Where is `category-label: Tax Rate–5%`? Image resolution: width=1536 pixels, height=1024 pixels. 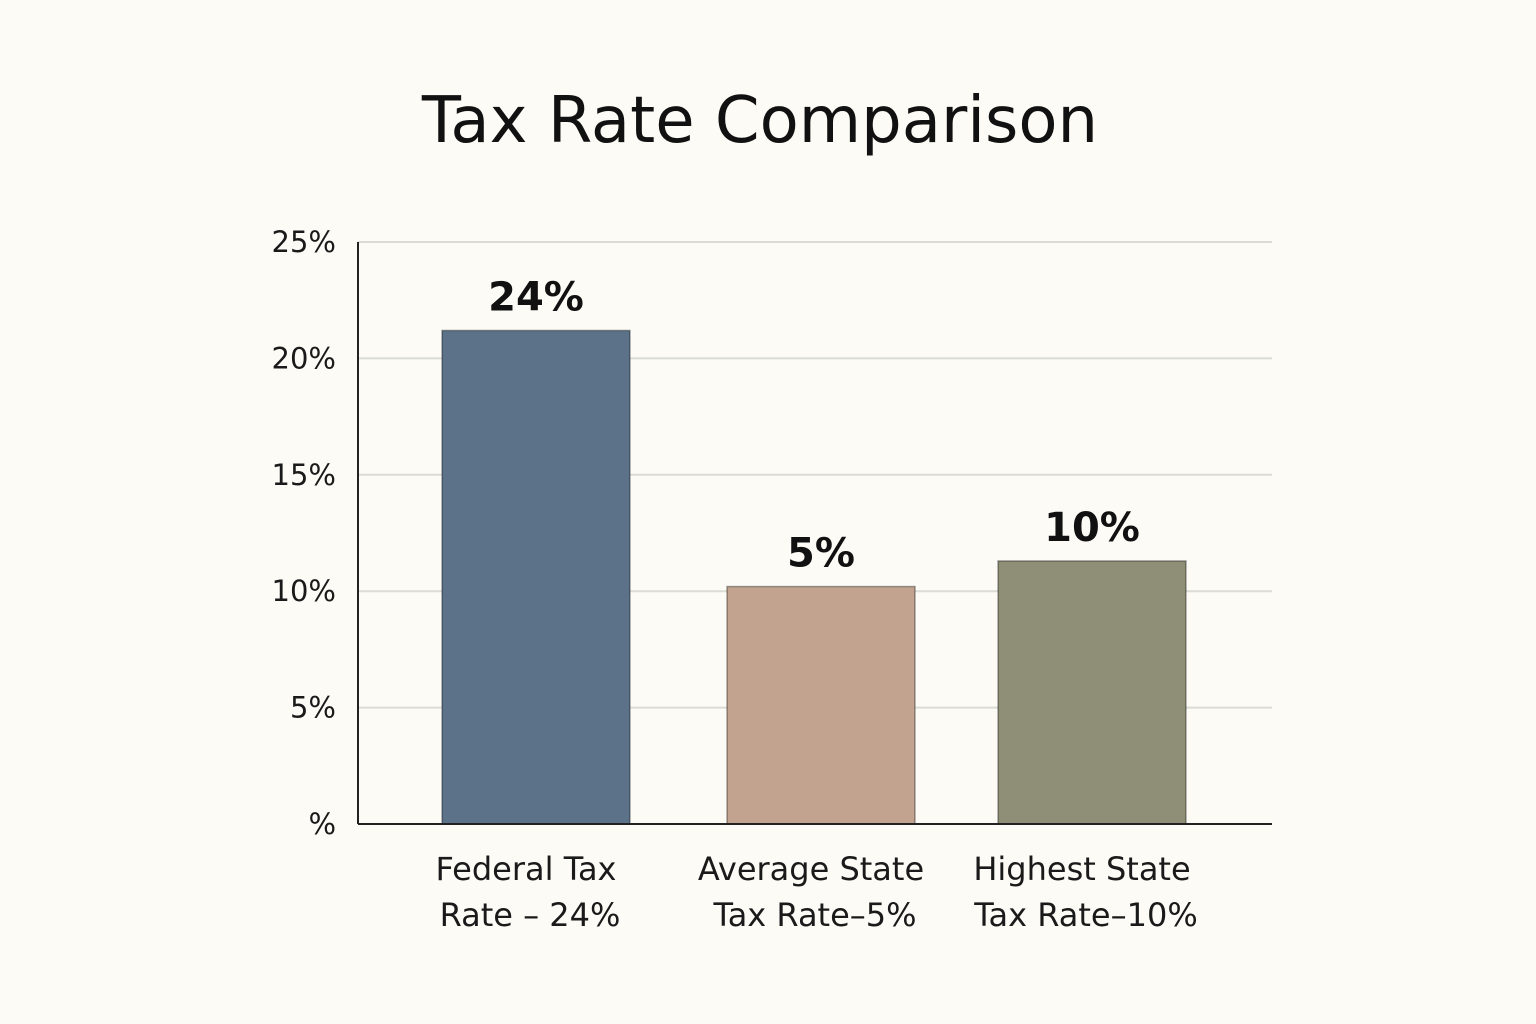 category-label: Tax Rate–5% is located at coordinates (814, 915).